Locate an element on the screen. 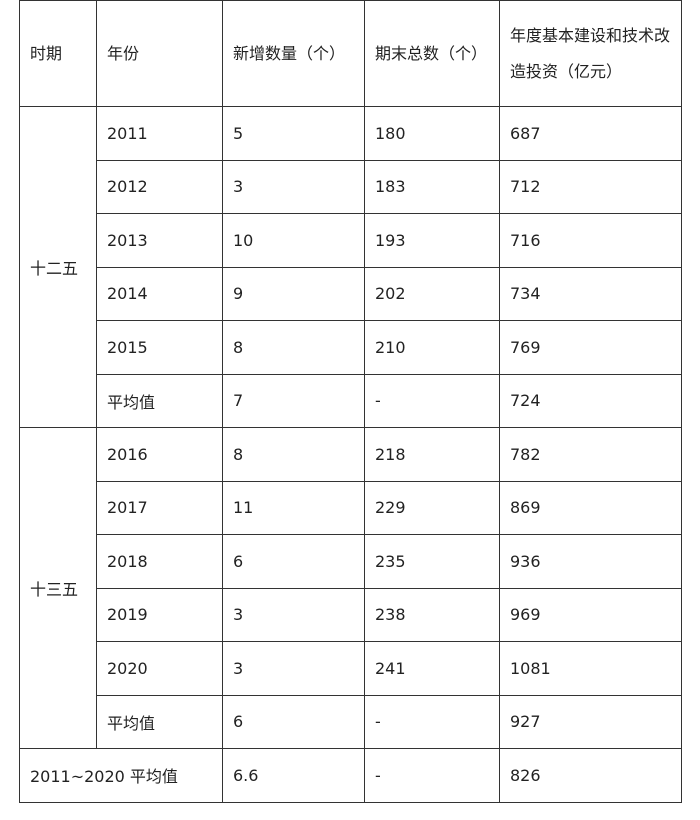 This screenshot has height=820, width=700. data-cell: 7 is located at coordinates (293, 400).